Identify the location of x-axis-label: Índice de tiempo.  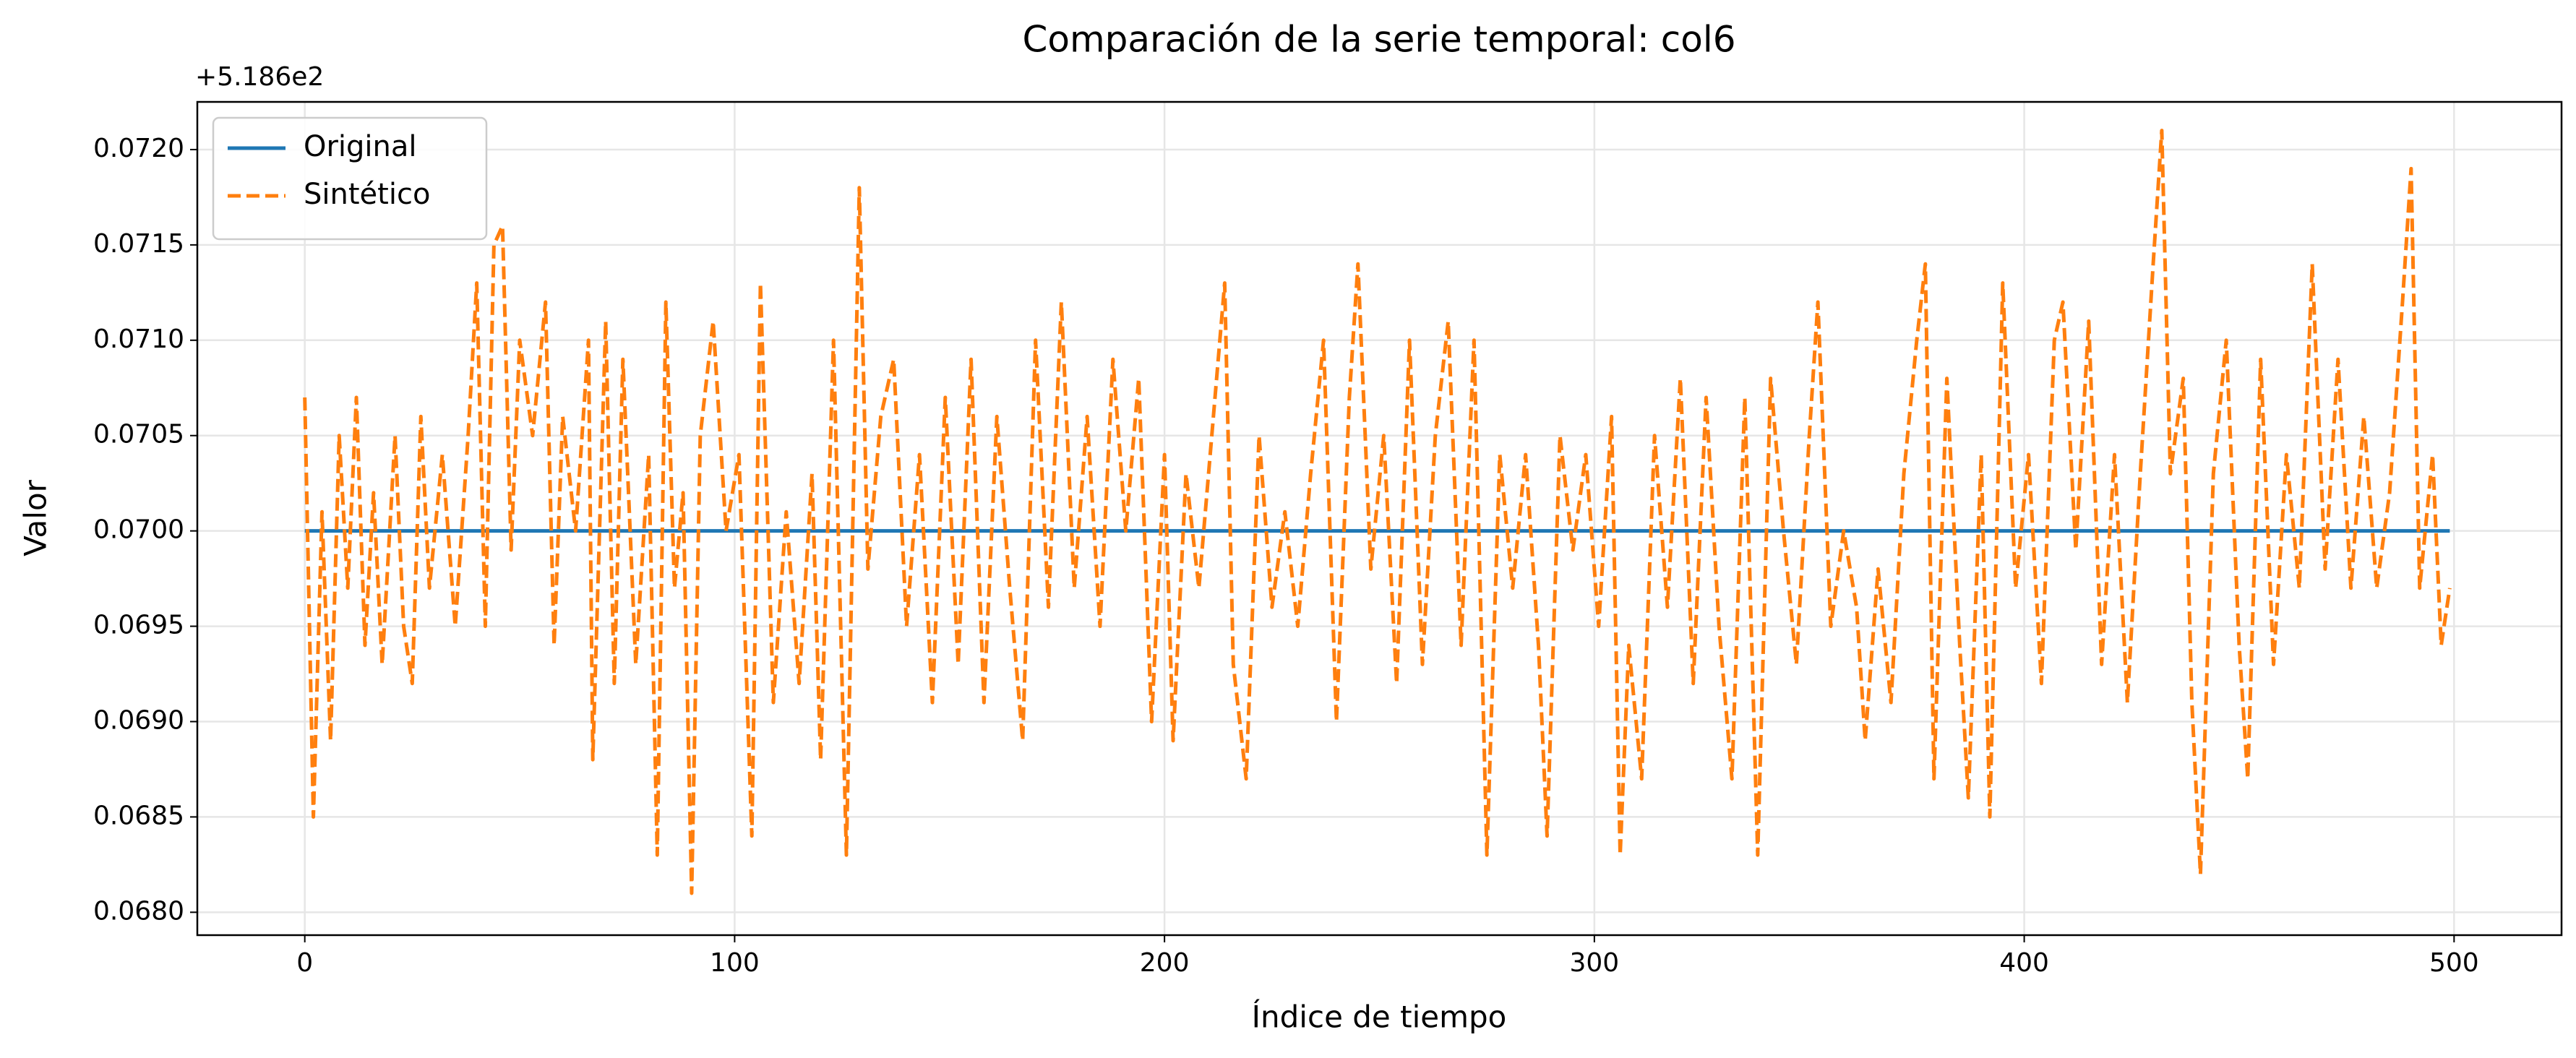
(1380, 1017).